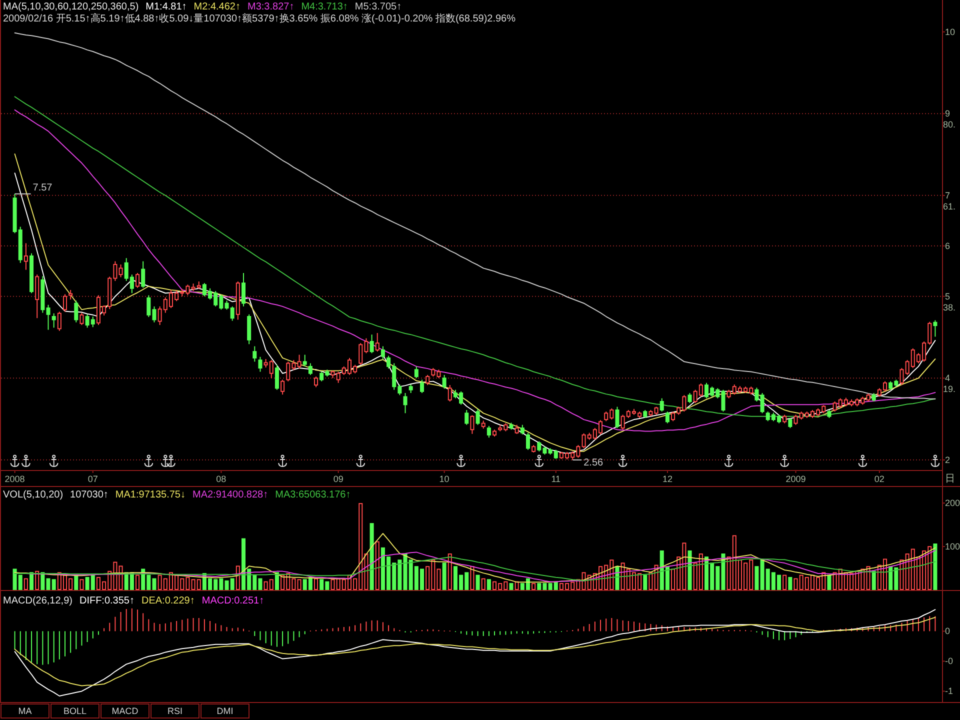 The height and width of the screenshot is (720, 960). Describe the element at coordinates (71, 7) in the screenshot. I see `legend-title: MA(5,10,30,60,120,250,360,5)` at that location.